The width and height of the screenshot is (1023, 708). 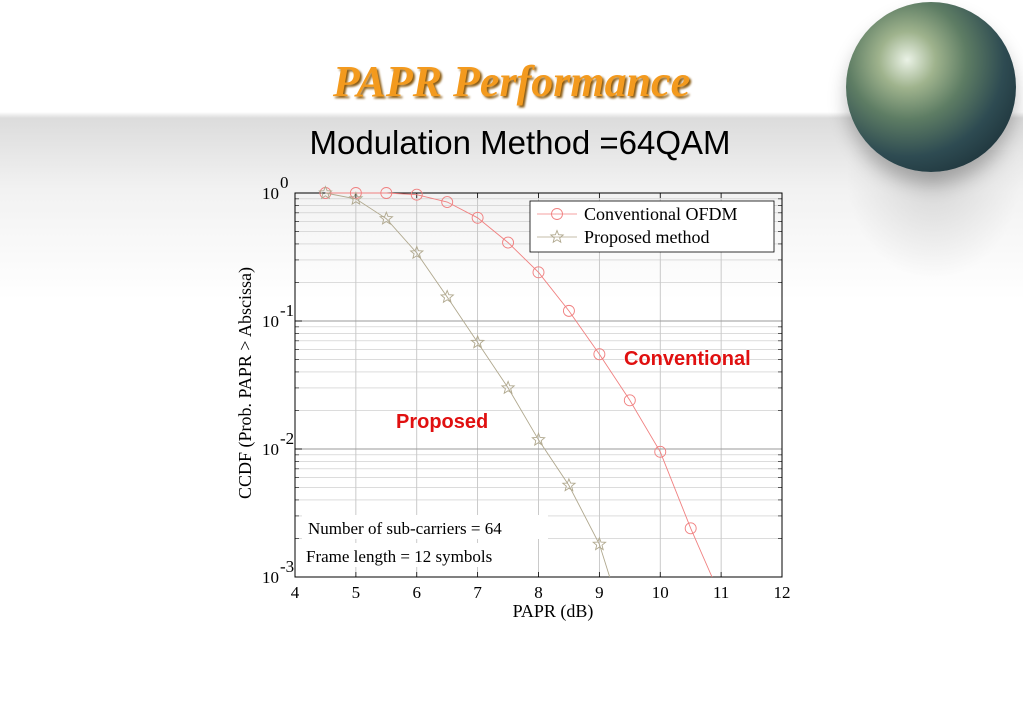 What do you see at coordinates (245, 383) in the screenshot?
I see `y-axis-label: CCDF (Prob. PAPR > Abscissa)` at bounding box center [245, 383].